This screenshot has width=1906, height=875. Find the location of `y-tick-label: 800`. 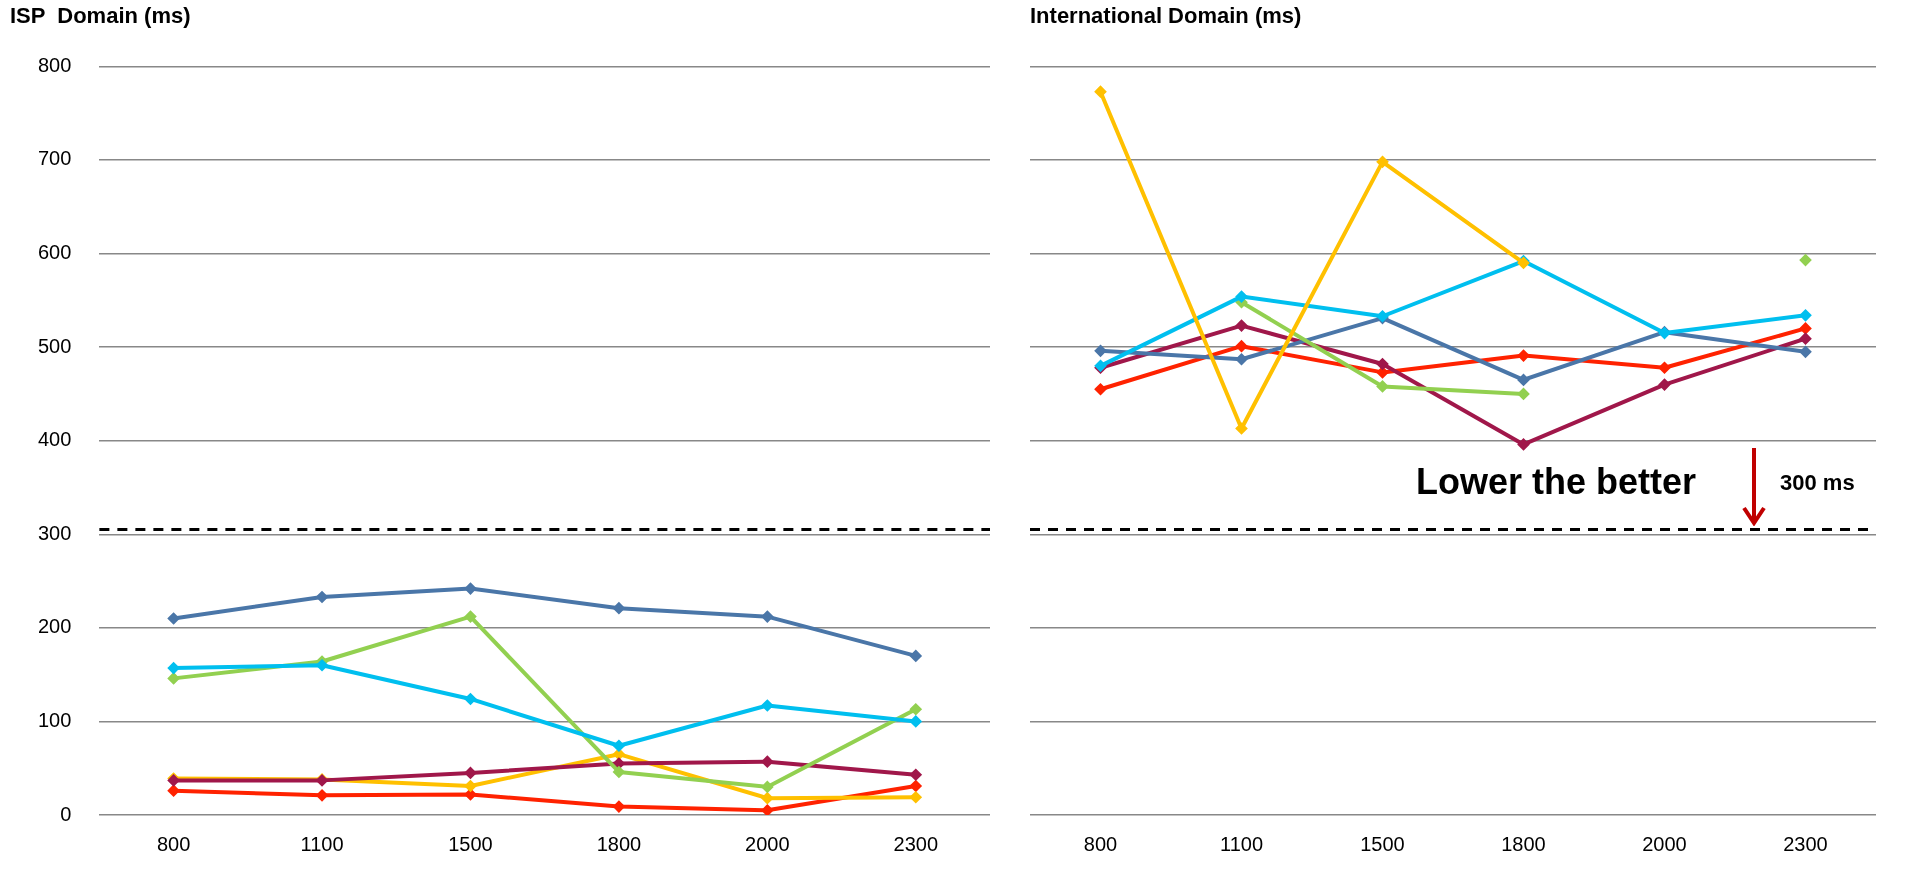

y-tick-label: 800 is located at coordinates (54, 64).